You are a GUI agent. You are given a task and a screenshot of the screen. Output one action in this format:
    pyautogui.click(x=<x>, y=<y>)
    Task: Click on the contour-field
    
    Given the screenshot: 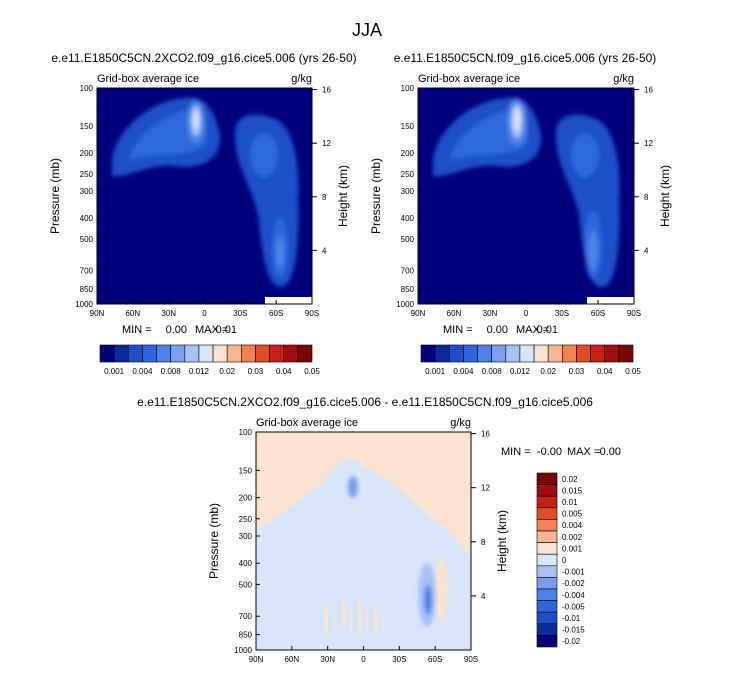 What is the action you would take?
    pyautogui.click(x=363, y=541)
    